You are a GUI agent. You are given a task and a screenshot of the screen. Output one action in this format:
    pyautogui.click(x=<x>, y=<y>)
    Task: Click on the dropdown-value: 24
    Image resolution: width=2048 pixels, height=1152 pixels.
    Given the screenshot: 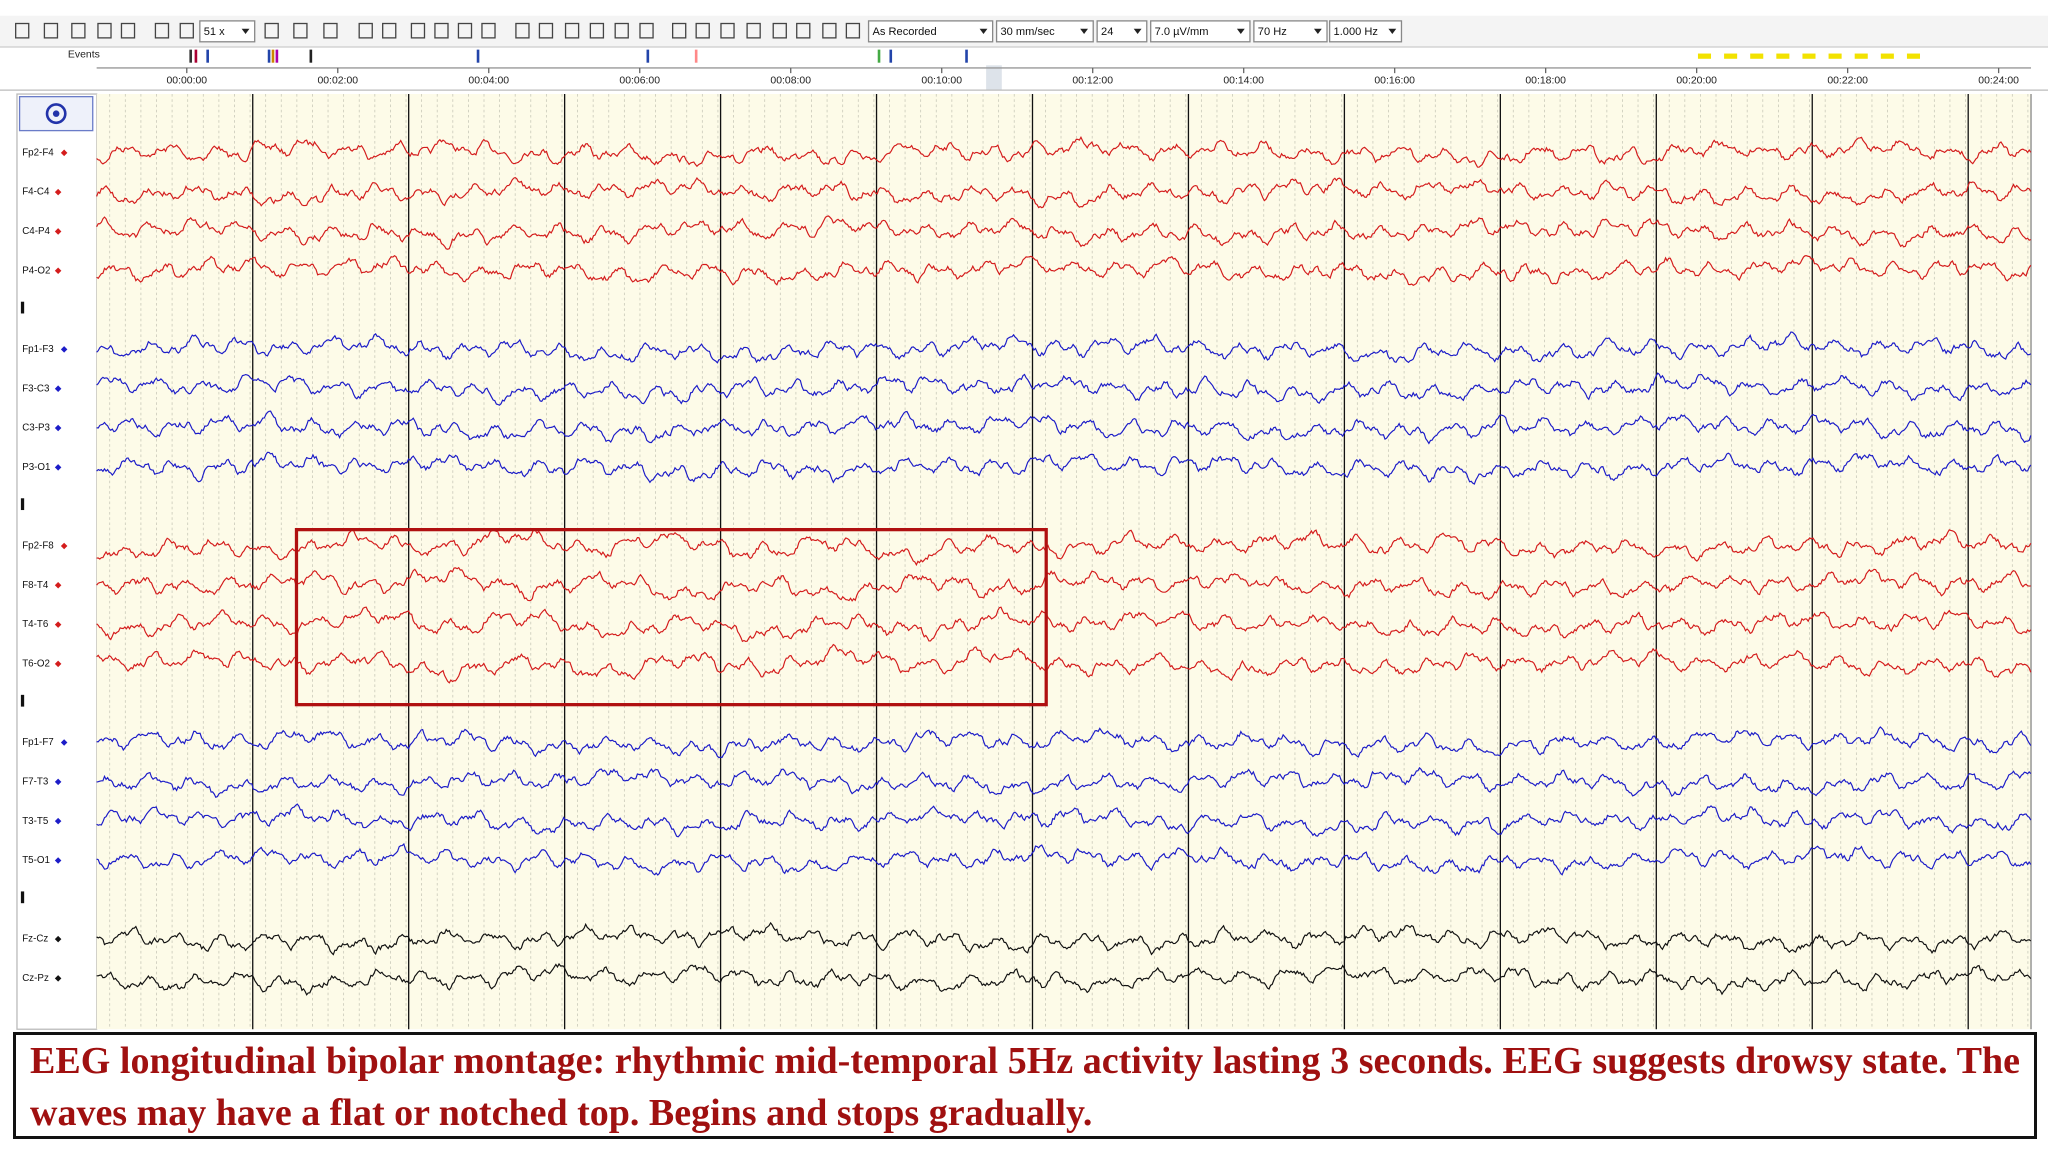 What is the action you would take?
    pyautogui.click(x=1107, y=32)
    